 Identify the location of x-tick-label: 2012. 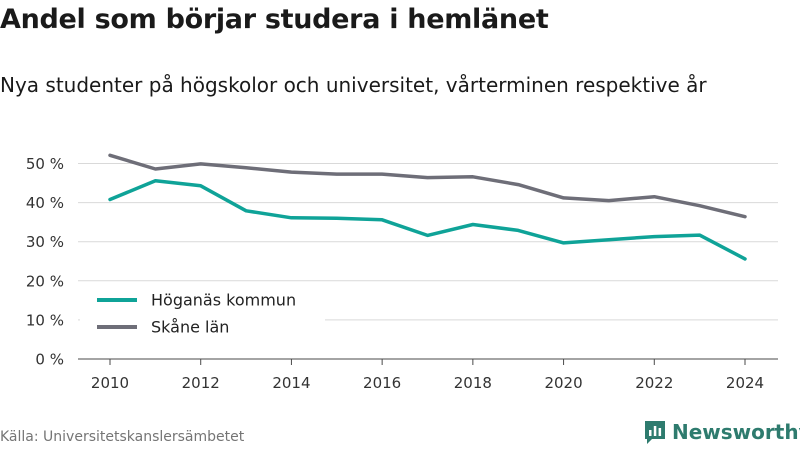
(201, 383).